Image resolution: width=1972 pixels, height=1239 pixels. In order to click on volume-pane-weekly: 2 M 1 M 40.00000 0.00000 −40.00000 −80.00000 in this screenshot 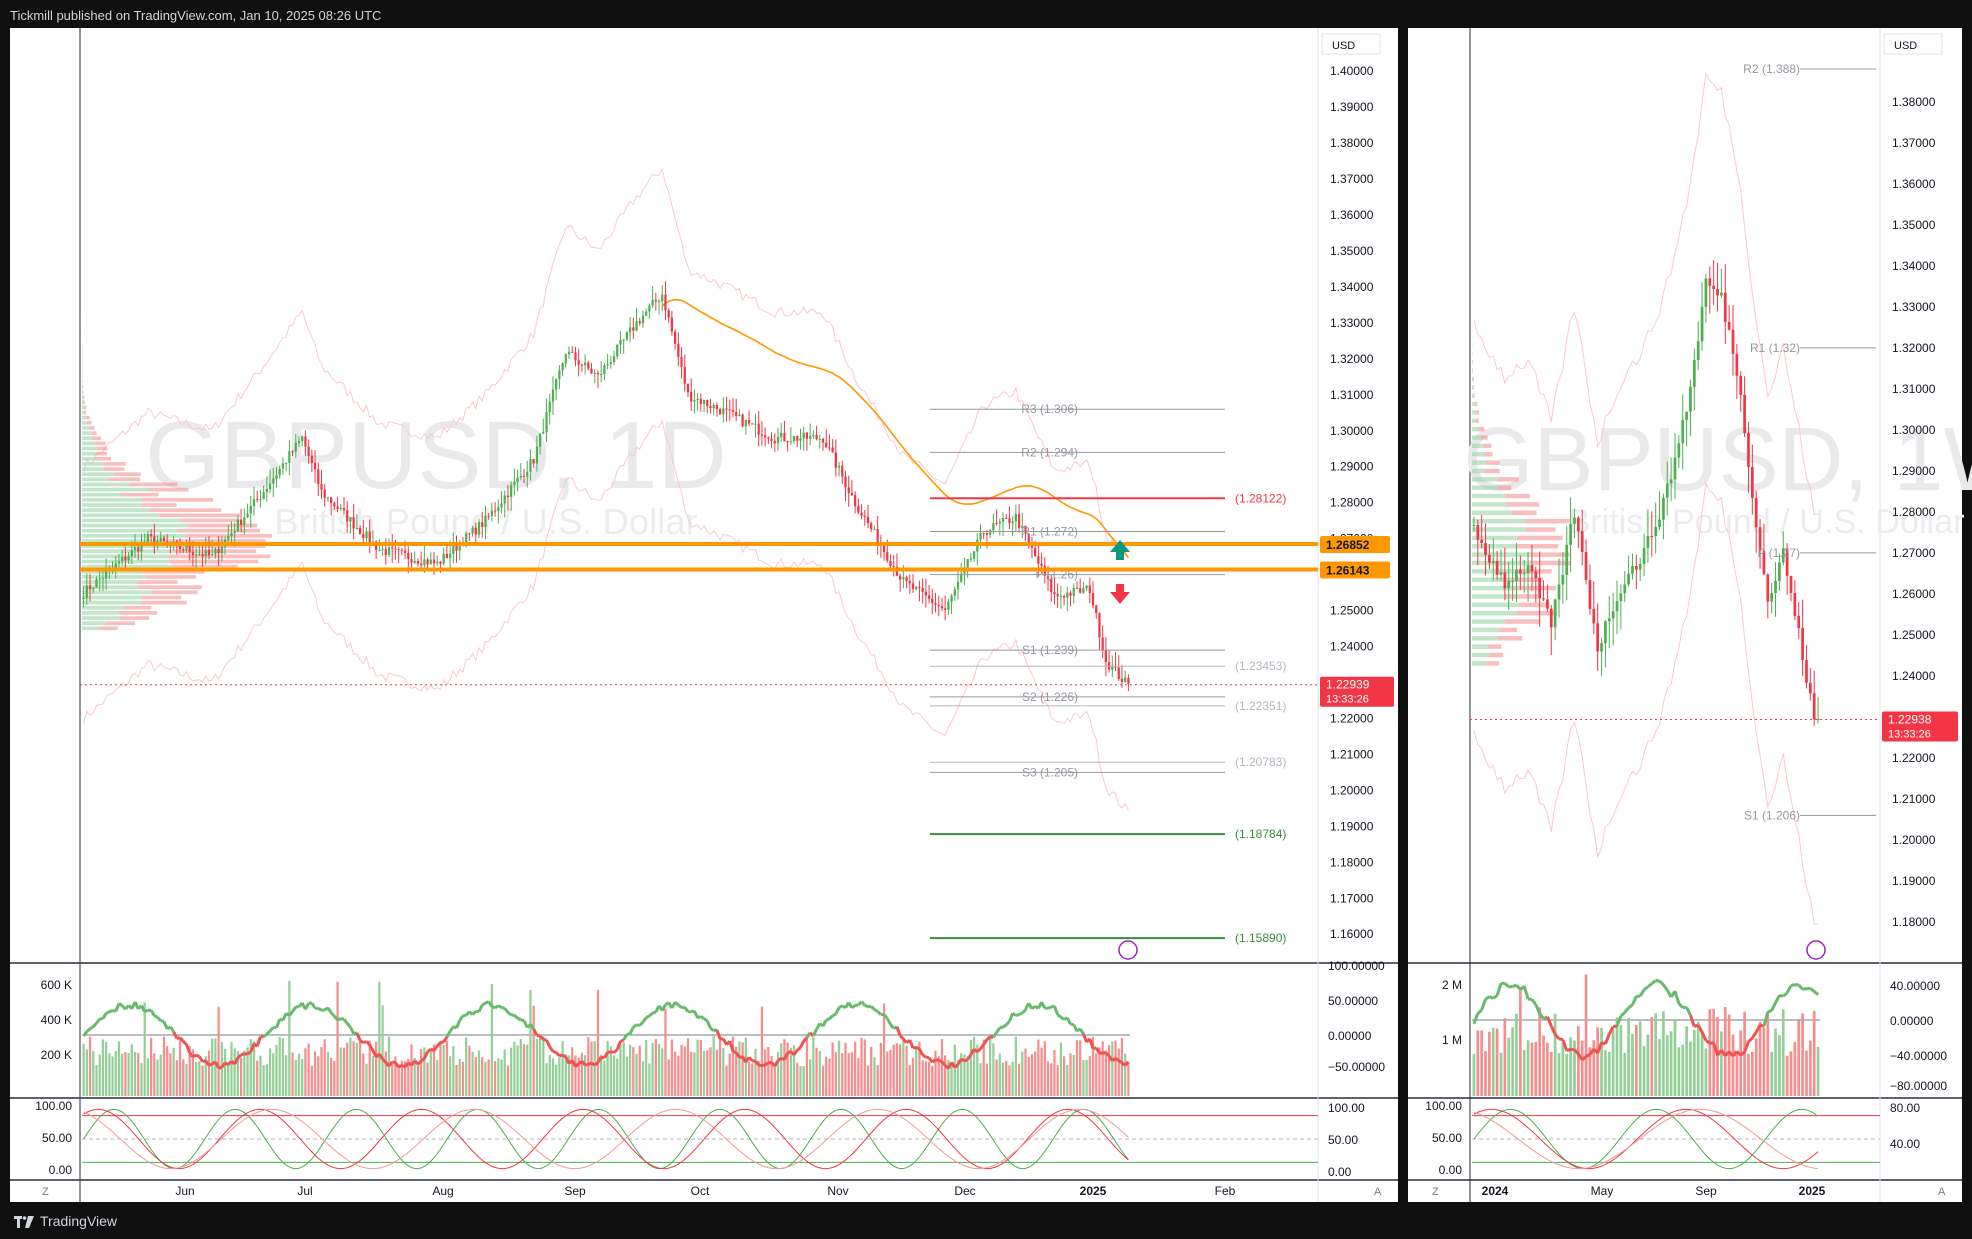, I will do `click(1694, 1035)`.